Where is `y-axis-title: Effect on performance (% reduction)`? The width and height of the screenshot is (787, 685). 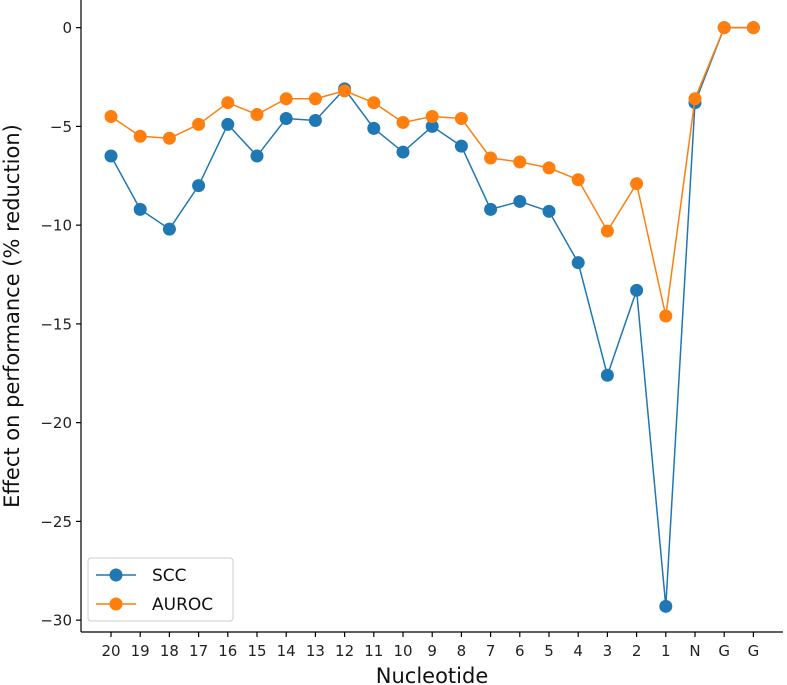 y-axis-title: Effect on performance (% reduction) is located at coordinates (12, 316).